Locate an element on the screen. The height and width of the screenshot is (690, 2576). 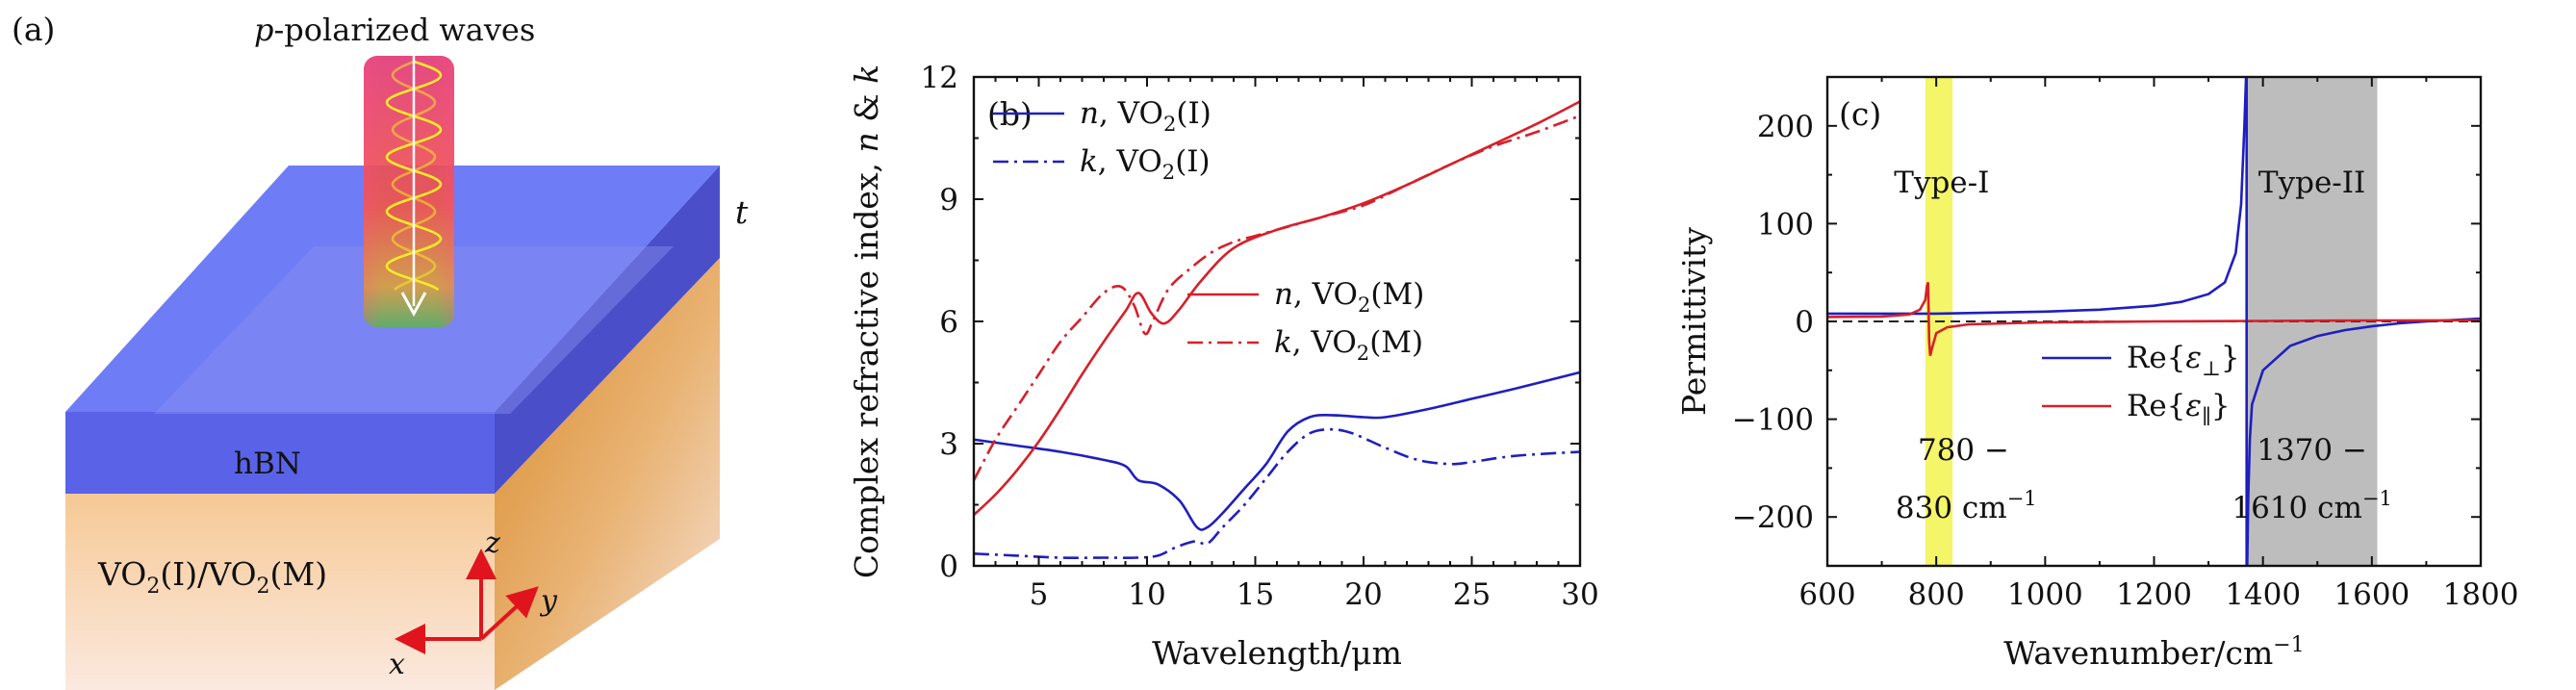
legend-label-3-part: (M) is located at coordinates (1397, 294).